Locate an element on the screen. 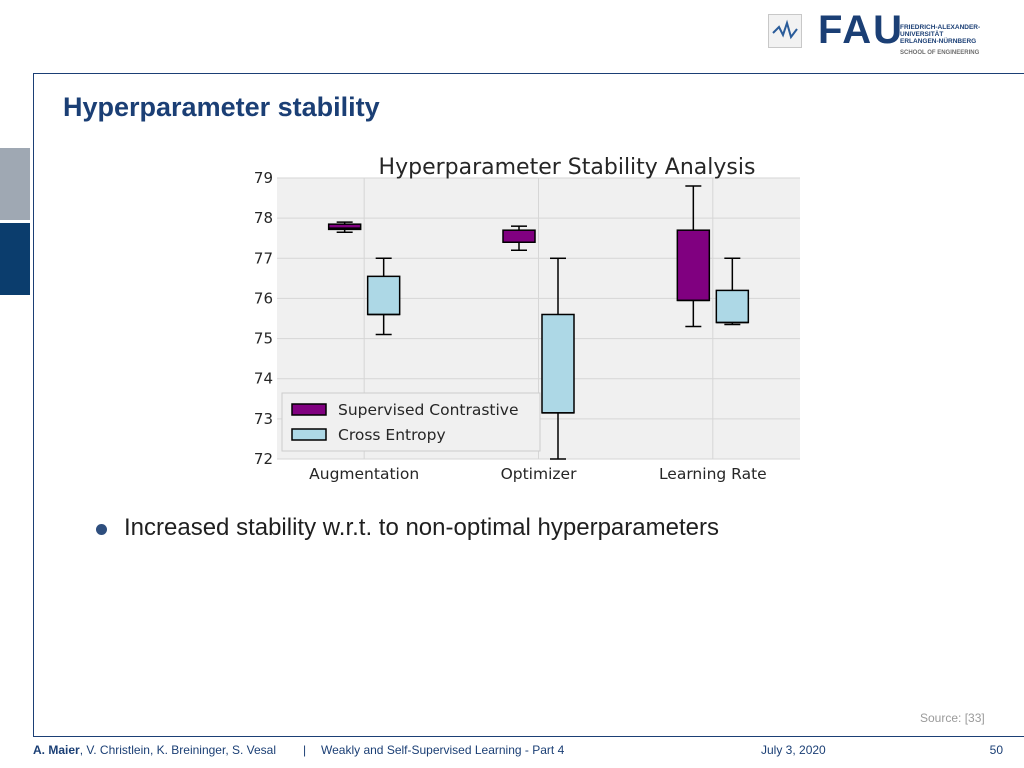 Image resolution: width=1024 pixels, height=768 pixels. legend-label-supervised-contrastive: Supervised Contrastive is located at coordinates (428, 410).